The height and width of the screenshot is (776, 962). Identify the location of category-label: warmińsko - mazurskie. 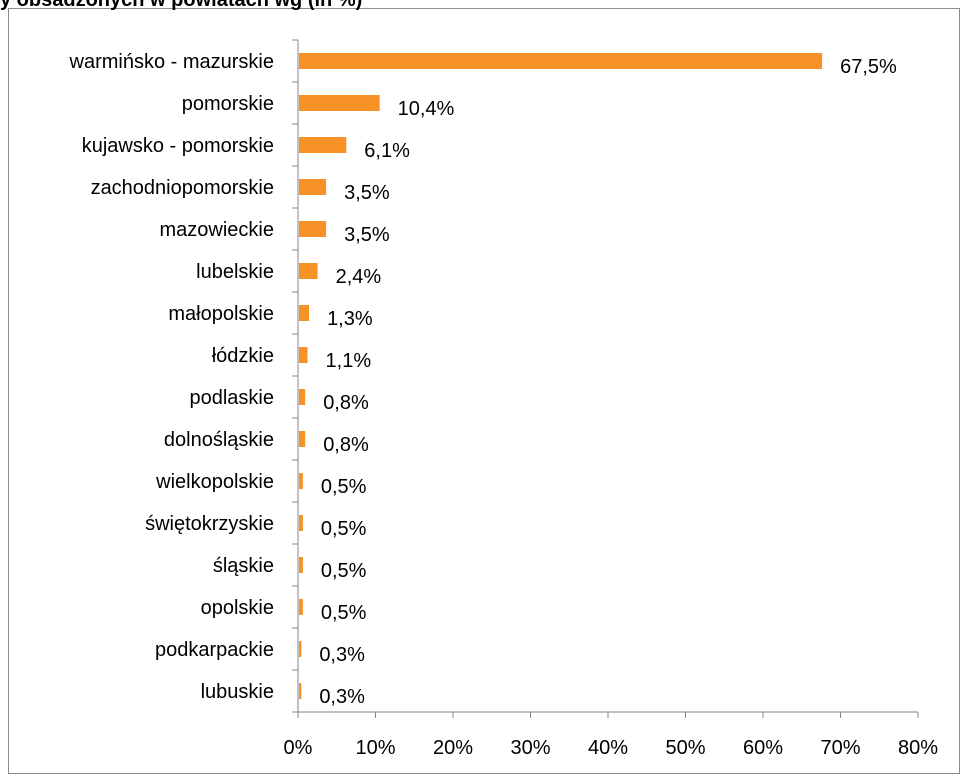
(171, 62).